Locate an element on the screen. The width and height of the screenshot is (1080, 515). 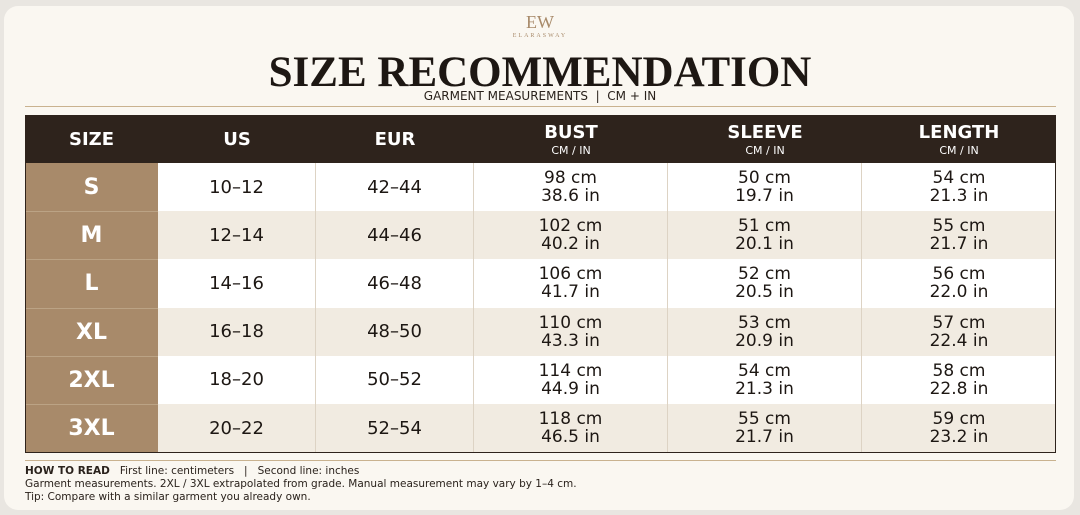
measure-cell: 57 cm 22.4 in is located at coordinates (959, 331).